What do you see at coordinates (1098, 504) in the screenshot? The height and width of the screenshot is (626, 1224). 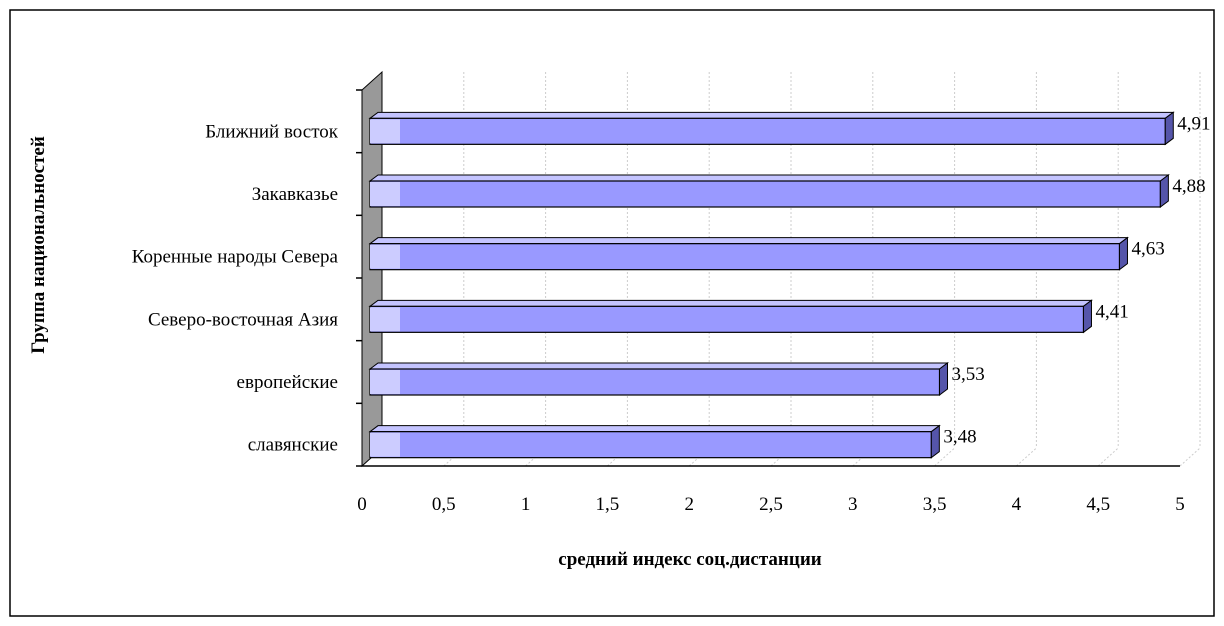 I see `x-tick-label: 4,5` at bounding box center [1098, 504].